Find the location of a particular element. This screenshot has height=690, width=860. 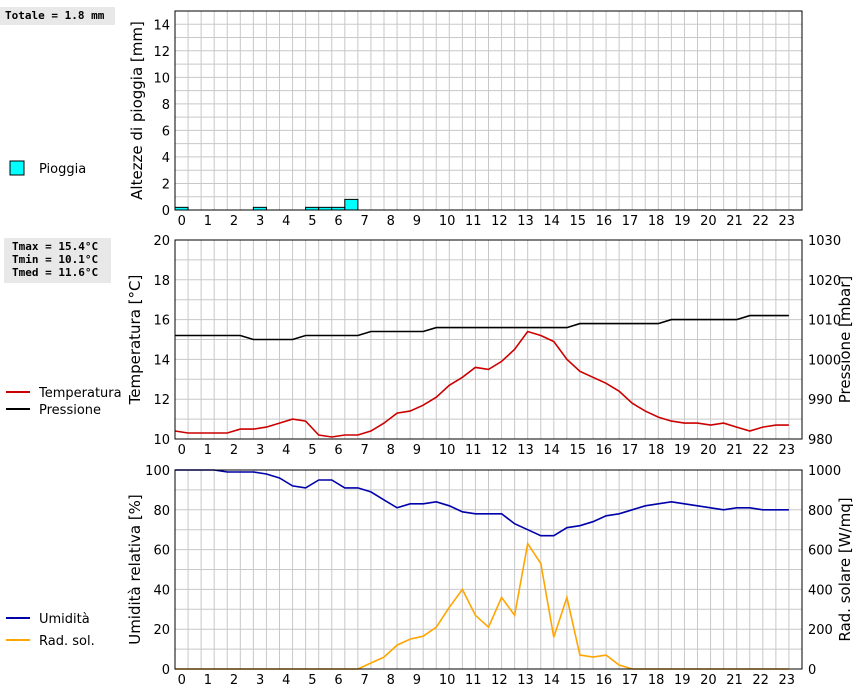

legend-label: Temperatura is located at coordinates (80, 393).